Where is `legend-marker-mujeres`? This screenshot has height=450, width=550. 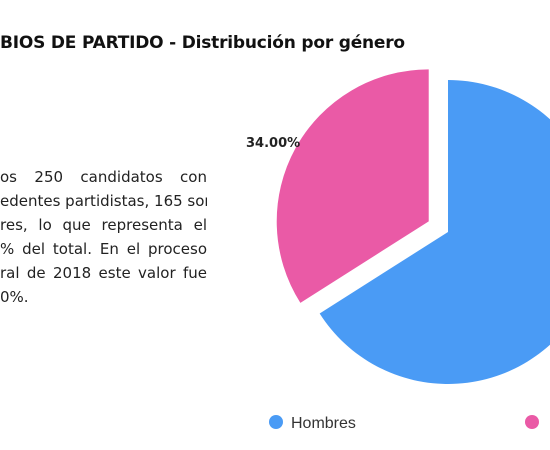
legend-marker-mujeres is located at coordinates (532, 422).